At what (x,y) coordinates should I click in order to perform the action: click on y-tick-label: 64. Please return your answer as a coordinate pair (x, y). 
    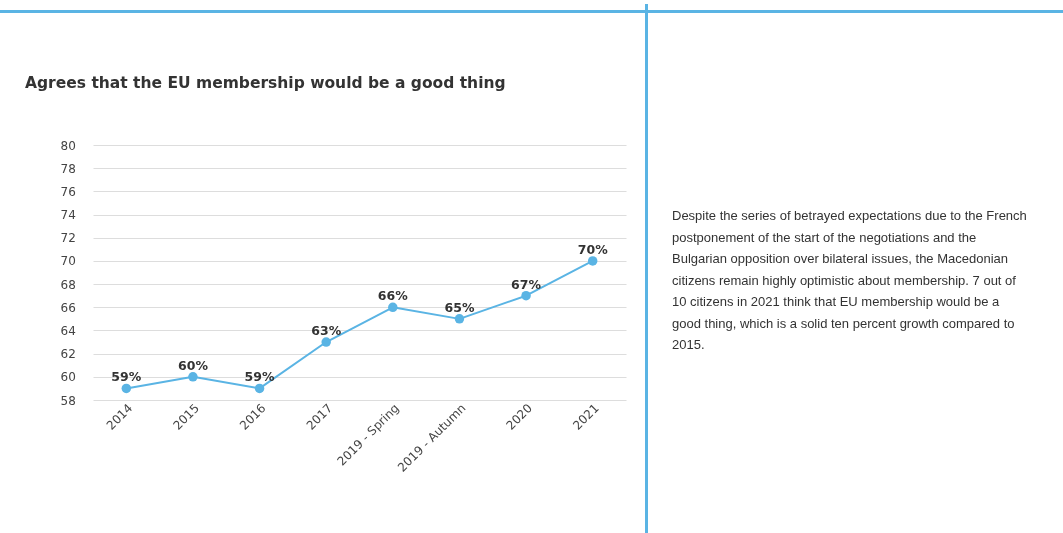
    Looking at the image, I should click on (68, 330).